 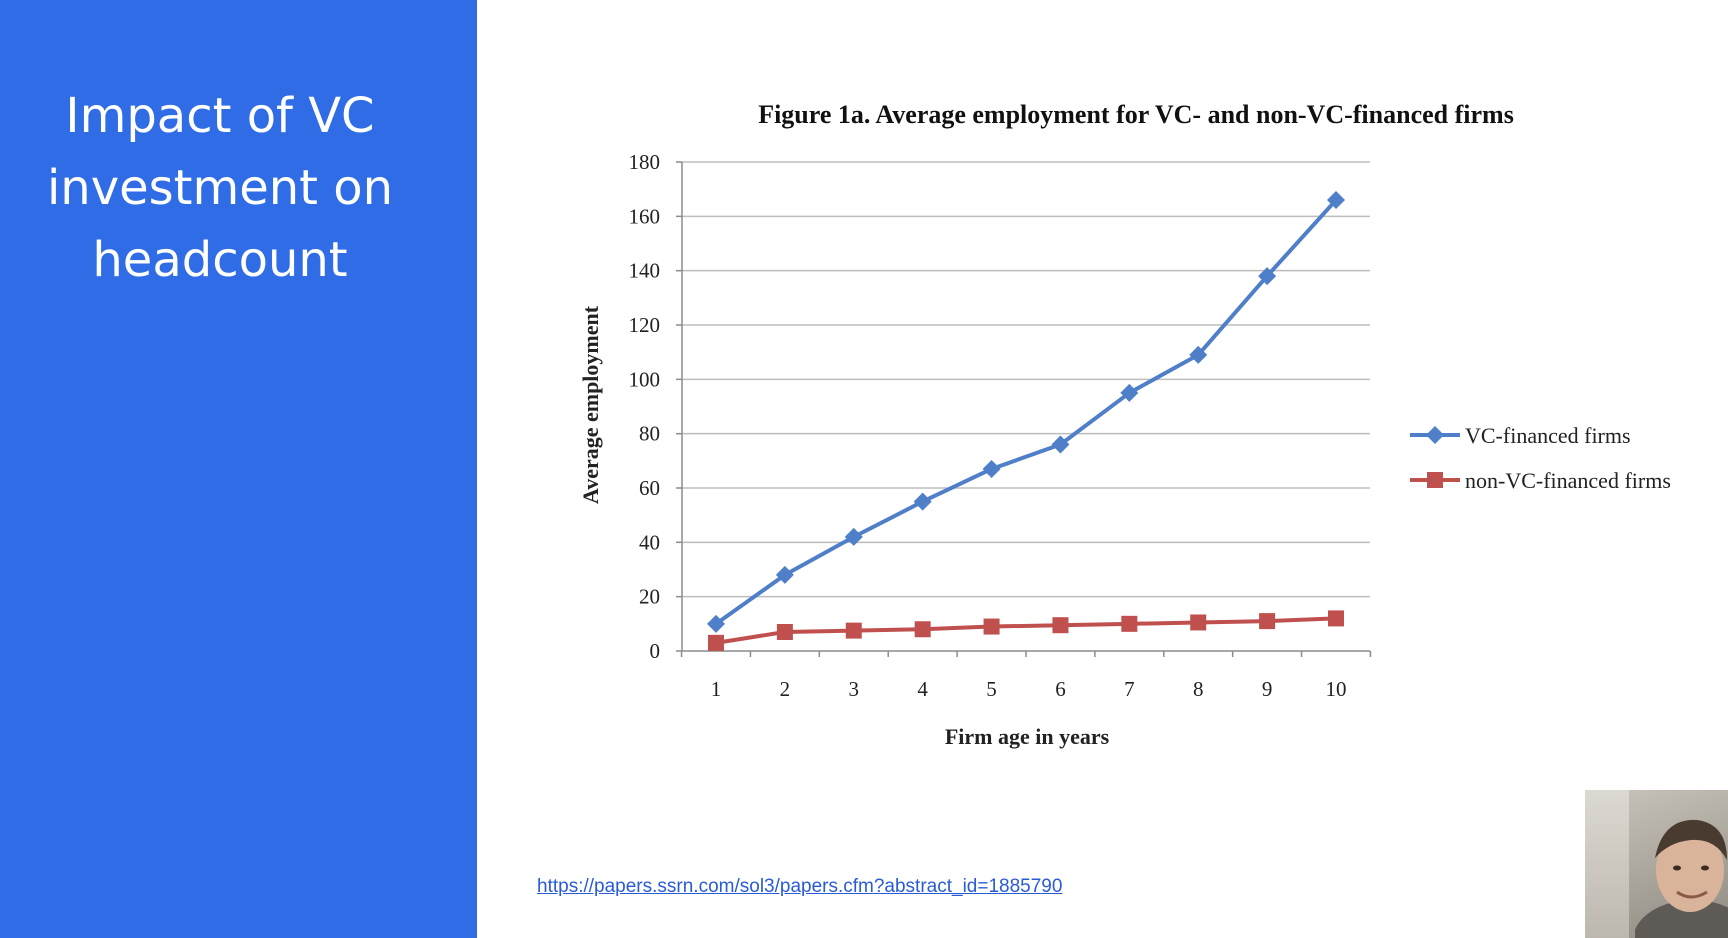 I want to click on x-tick-label: 7, so click(x=1129, y=689).